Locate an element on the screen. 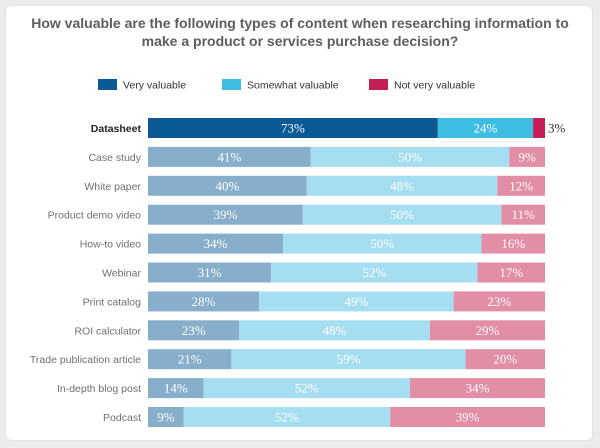 The height and width of the screenshot is (448, 600). data-label: 3% is located at coordinates (557, 128).